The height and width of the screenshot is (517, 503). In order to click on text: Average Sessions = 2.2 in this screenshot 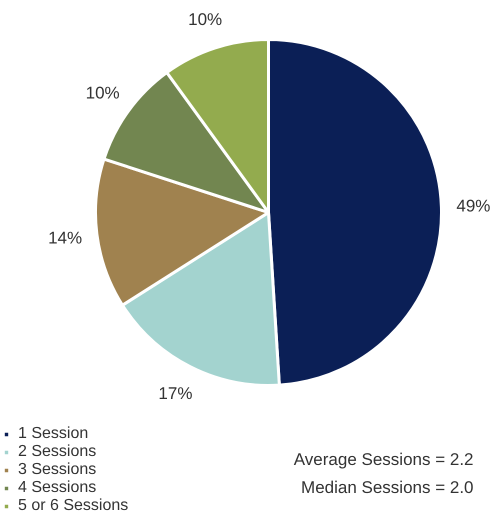, I will do `click(384, 459)`.